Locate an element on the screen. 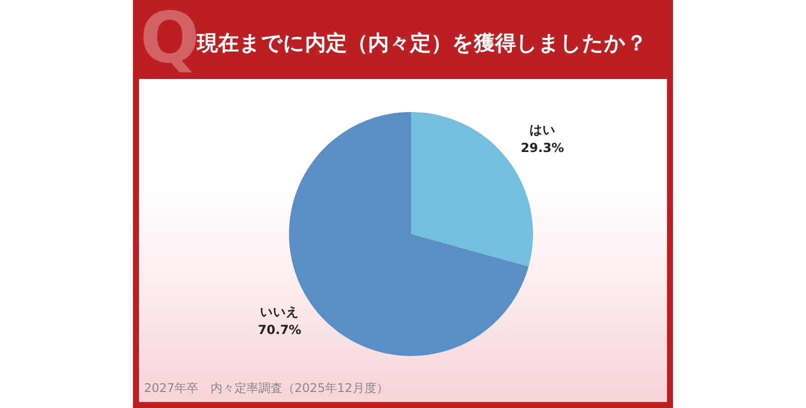 The height and width of the screenshot is (408, 806). text: 2027年卒 内々定率調査（2025年12月度） is located at coordinates (266, 388).